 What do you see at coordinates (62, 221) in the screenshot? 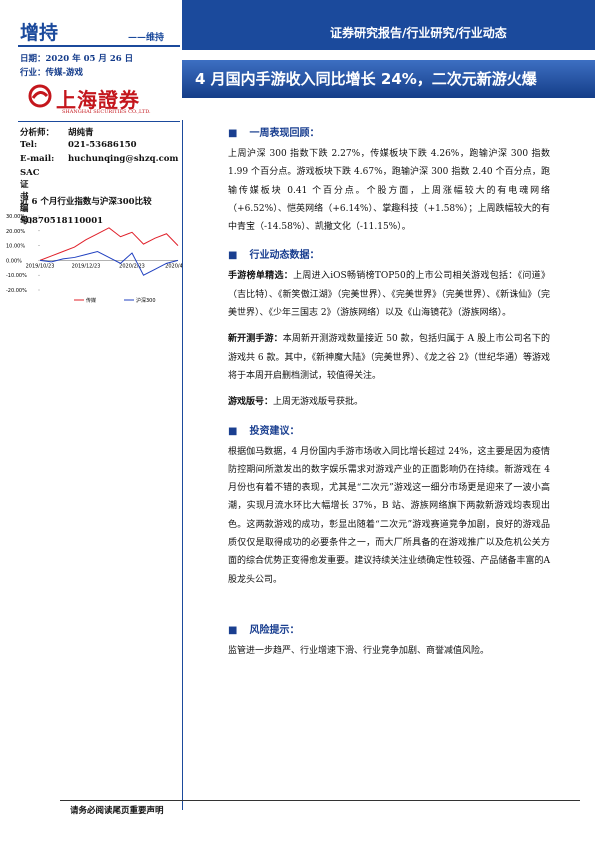
I see `value: S0870518110001` at bounding box center [62, 221].